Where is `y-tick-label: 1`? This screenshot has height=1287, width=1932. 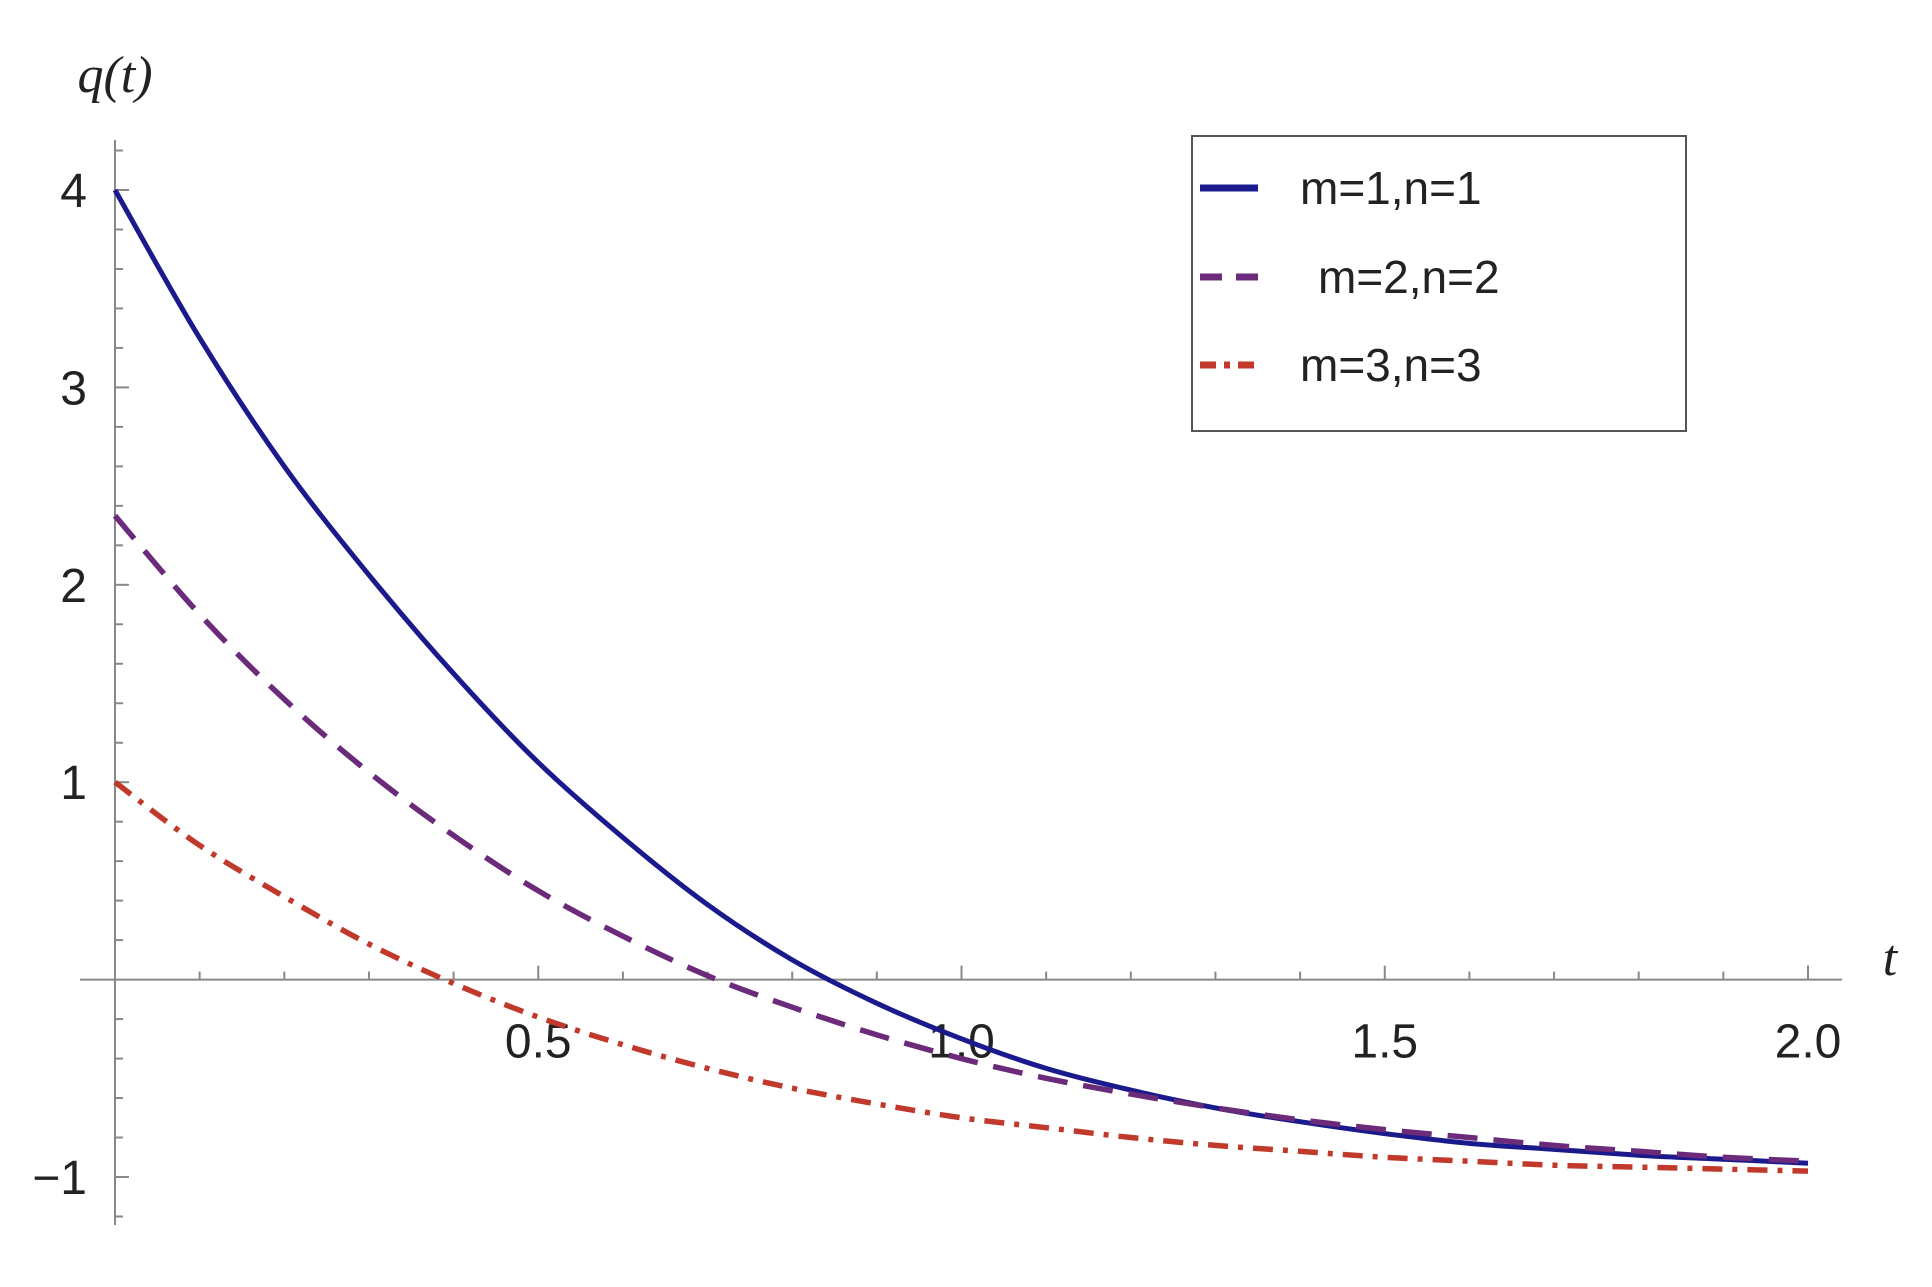 y-tick-label: 1 is located at coordinates (73, 783).